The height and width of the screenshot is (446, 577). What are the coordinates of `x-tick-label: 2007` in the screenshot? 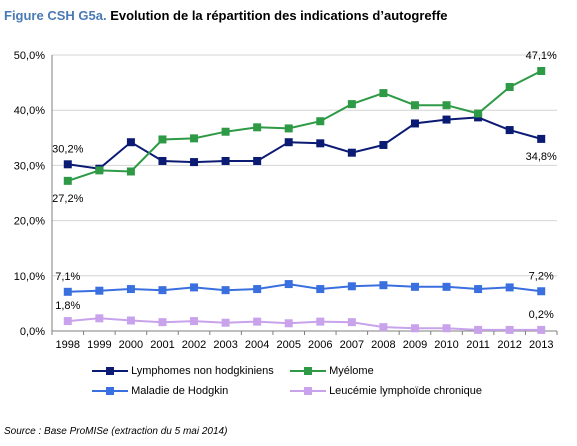 It's located at (352, 345).